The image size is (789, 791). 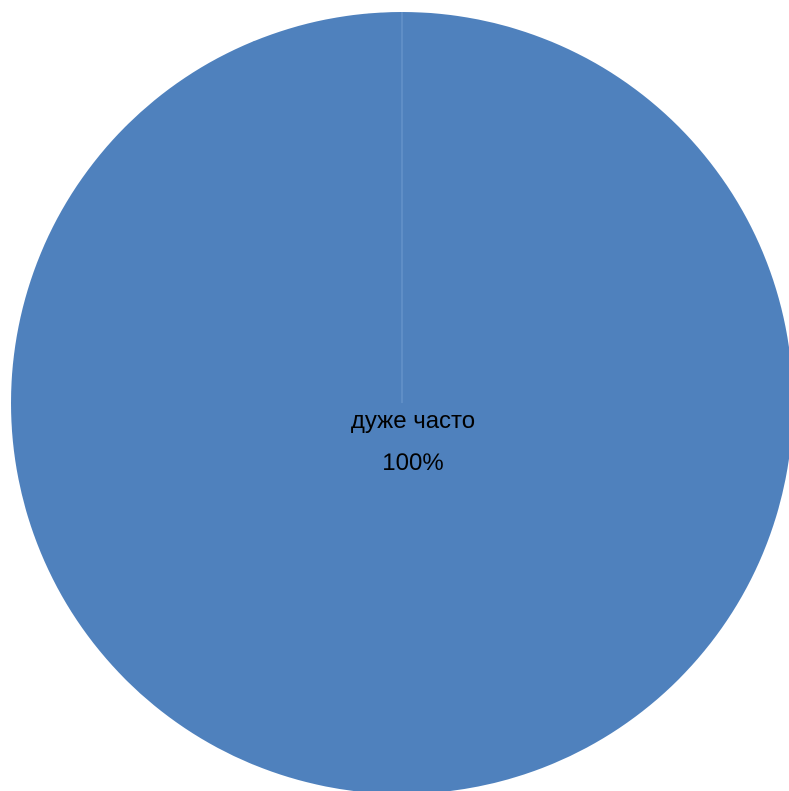 I want to click on labels-layer: дуже часто 100%, so click(x=413, y=441).